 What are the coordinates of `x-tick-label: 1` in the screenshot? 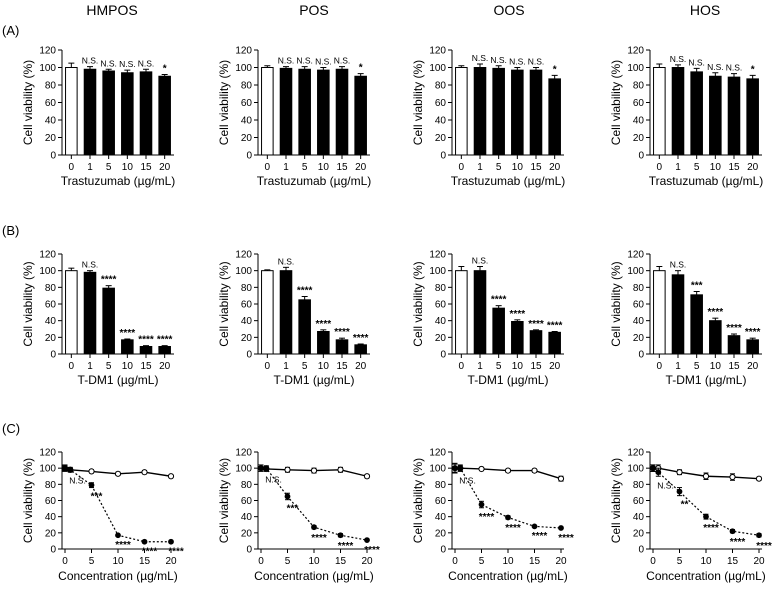 It's located at (90, 167).